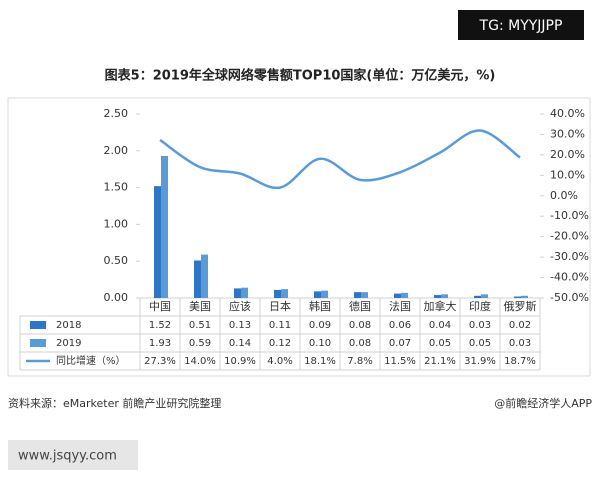  What do you see at coordinates (440, 361) in the screenshot?
I see `table-value: 21.1%` at bounding box center [440, 361].